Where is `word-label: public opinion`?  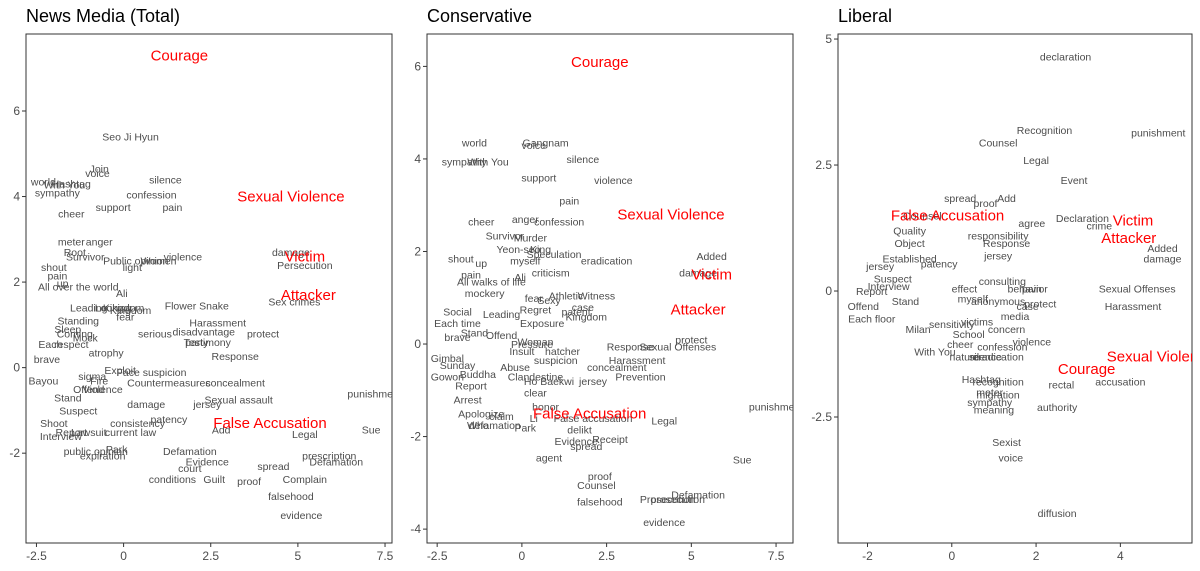
word-label: public opinion is located at coordinates (96, 452).